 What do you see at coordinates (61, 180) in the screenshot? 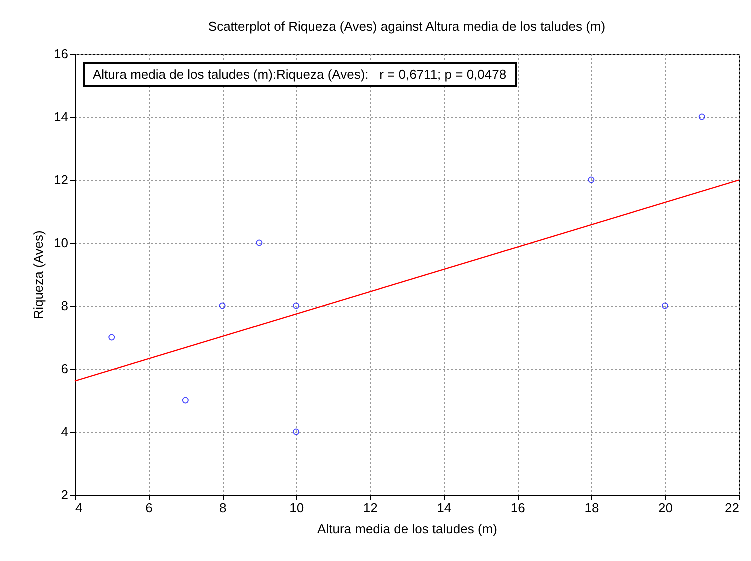
I see `y-tick-label: 12` at bounding box center [61, 180].